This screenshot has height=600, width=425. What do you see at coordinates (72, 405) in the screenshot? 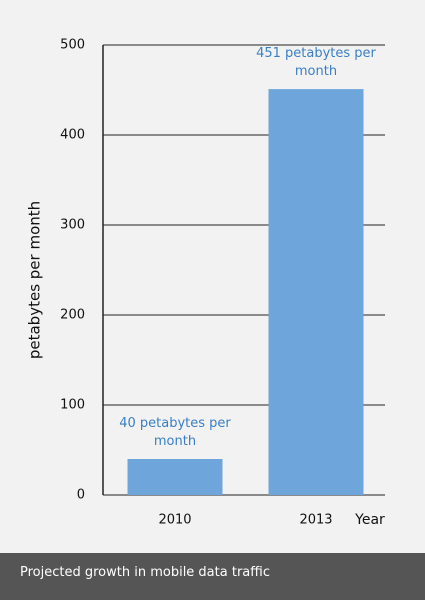
I see `y-tick-label: 100` at bounding box center [72, 405].